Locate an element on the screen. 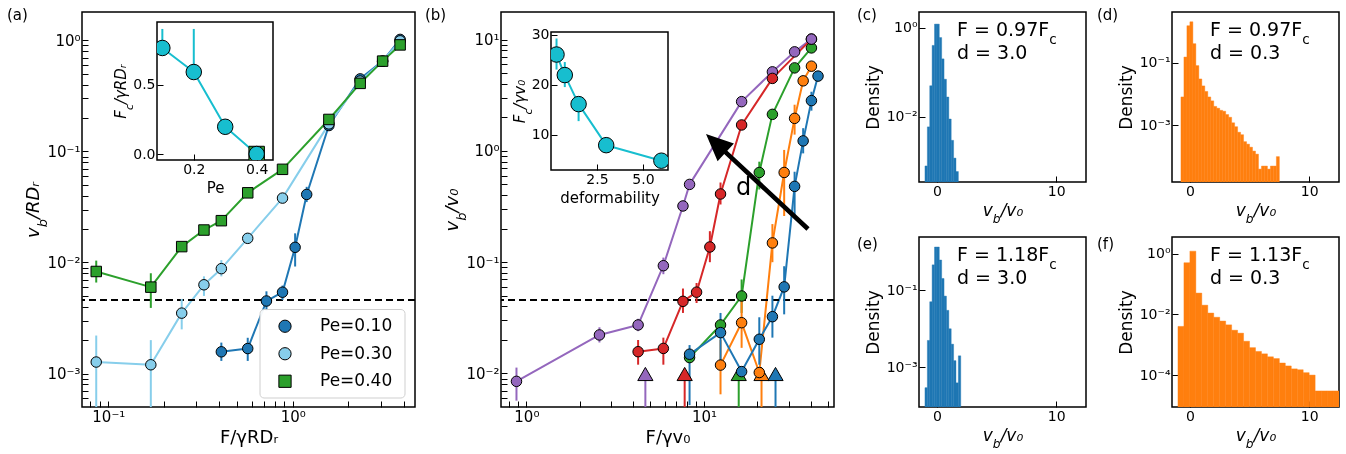 This screenshot has height=454, width=1346. legend-label: Pe=0.10 is located at coordinates (356, 325).